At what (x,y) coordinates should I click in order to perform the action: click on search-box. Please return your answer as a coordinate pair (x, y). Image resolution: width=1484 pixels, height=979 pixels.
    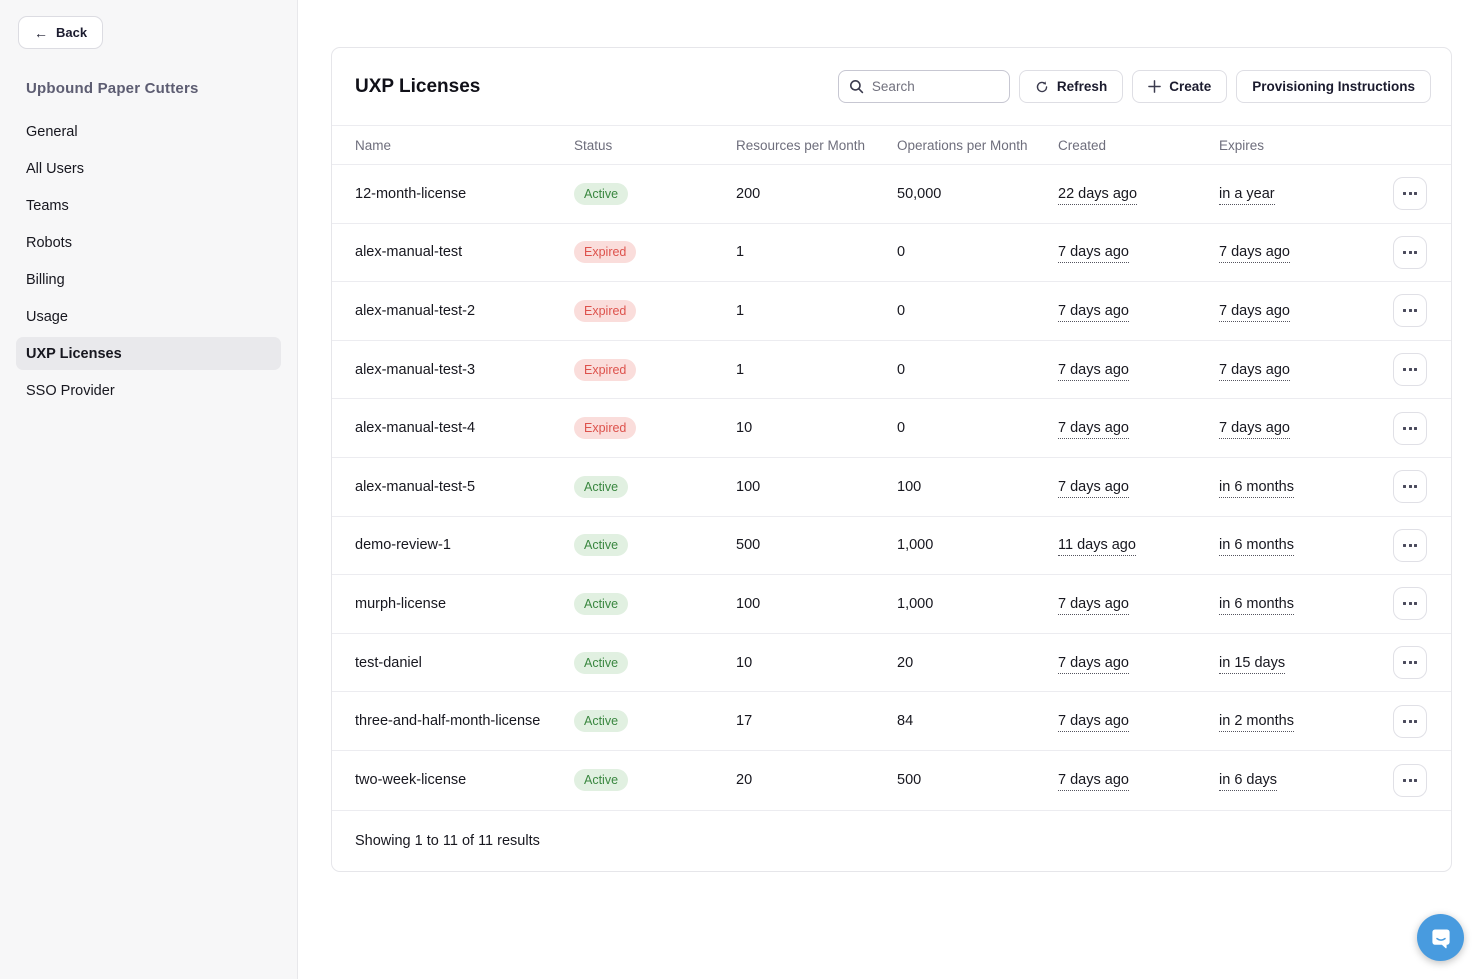
    Looking at the image, I should click on (923, 86).